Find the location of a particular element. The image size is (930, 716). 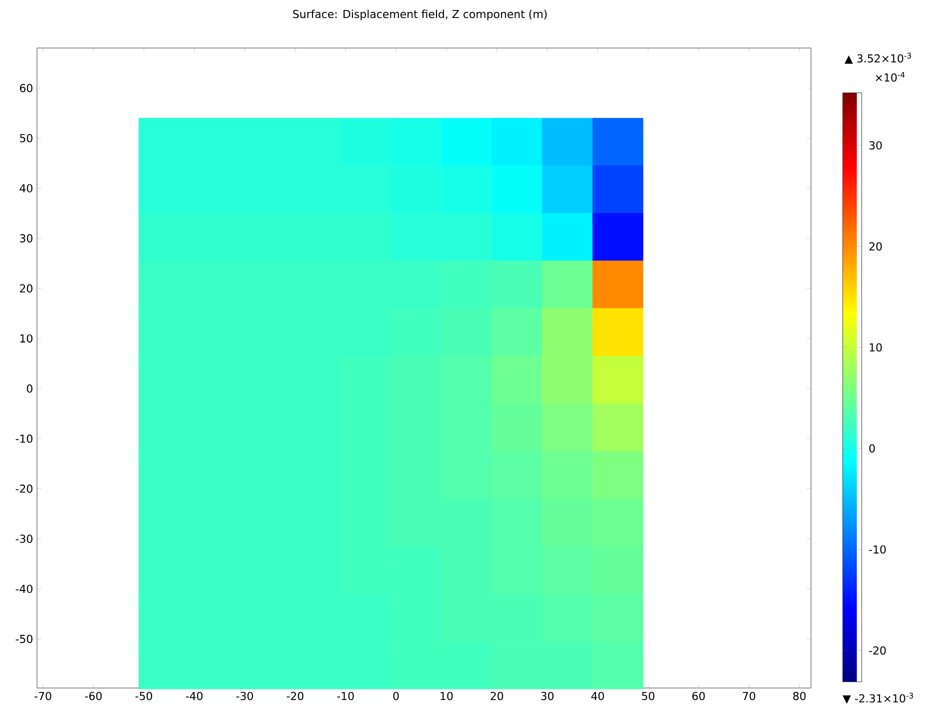

y-tick-label: 20 is located at coordinates (26, 288).